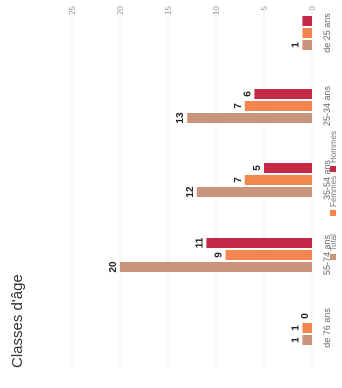 The image size is (342, 388). I want to click on bar-value-label: 20, so click(113, 267).